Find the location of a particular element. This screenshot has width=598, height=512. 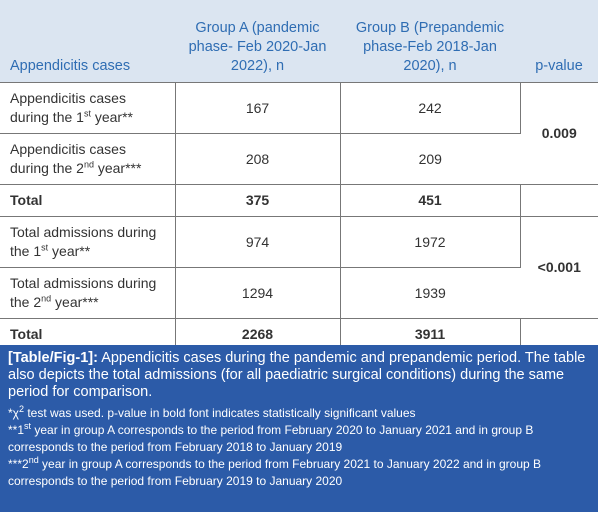

column-header: p-value is located at coordinates (559, 41).